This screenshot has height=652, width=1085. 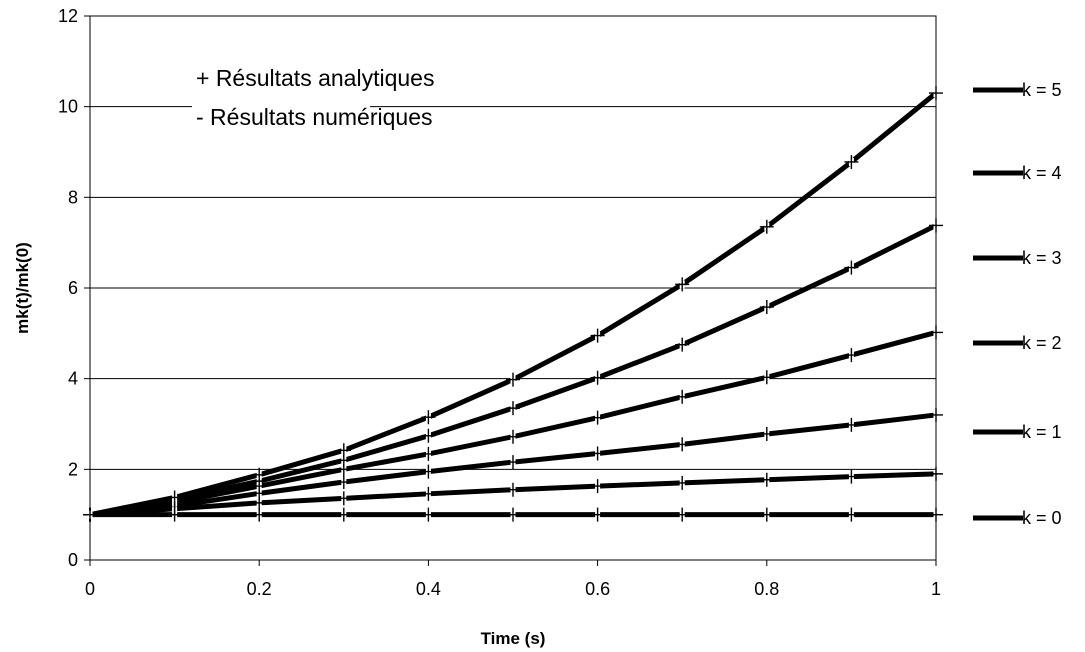 I want to click on x-tick-label: 0, so click(x=90, y=589).